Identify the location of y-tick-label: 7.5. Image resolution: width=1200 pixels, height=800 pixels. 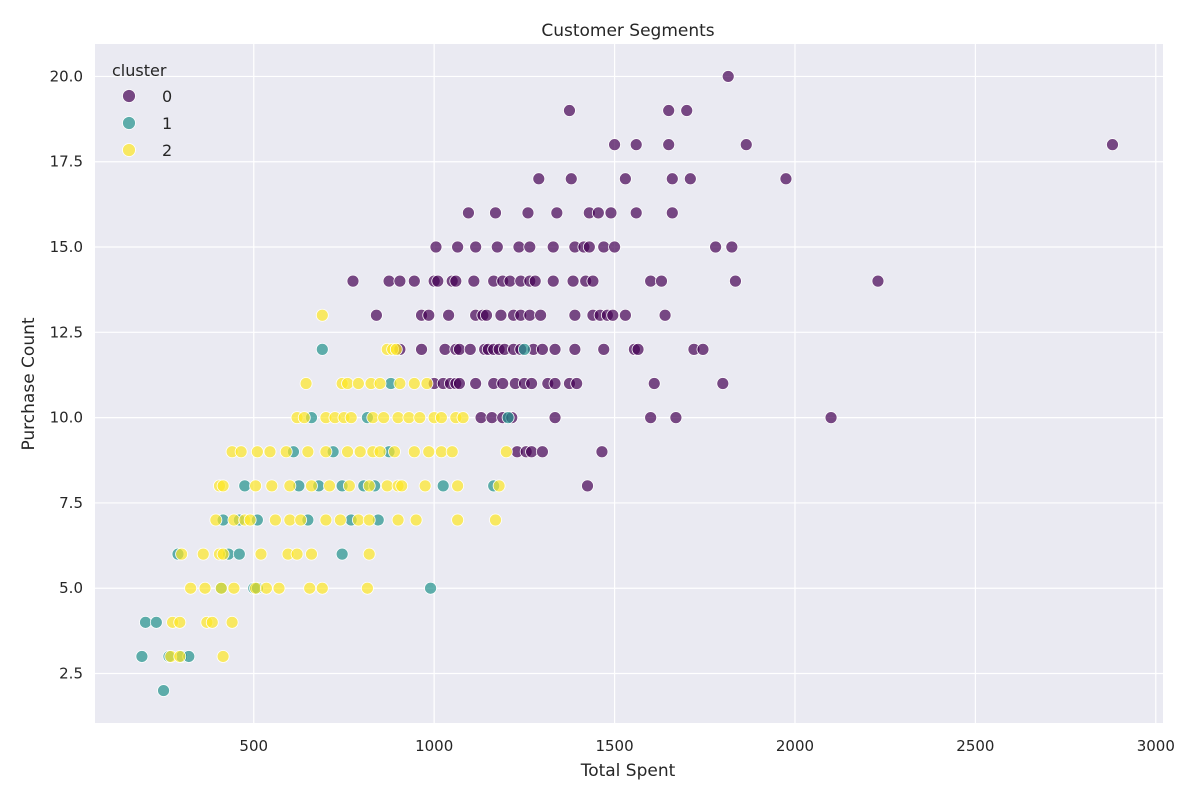
(71, 503).